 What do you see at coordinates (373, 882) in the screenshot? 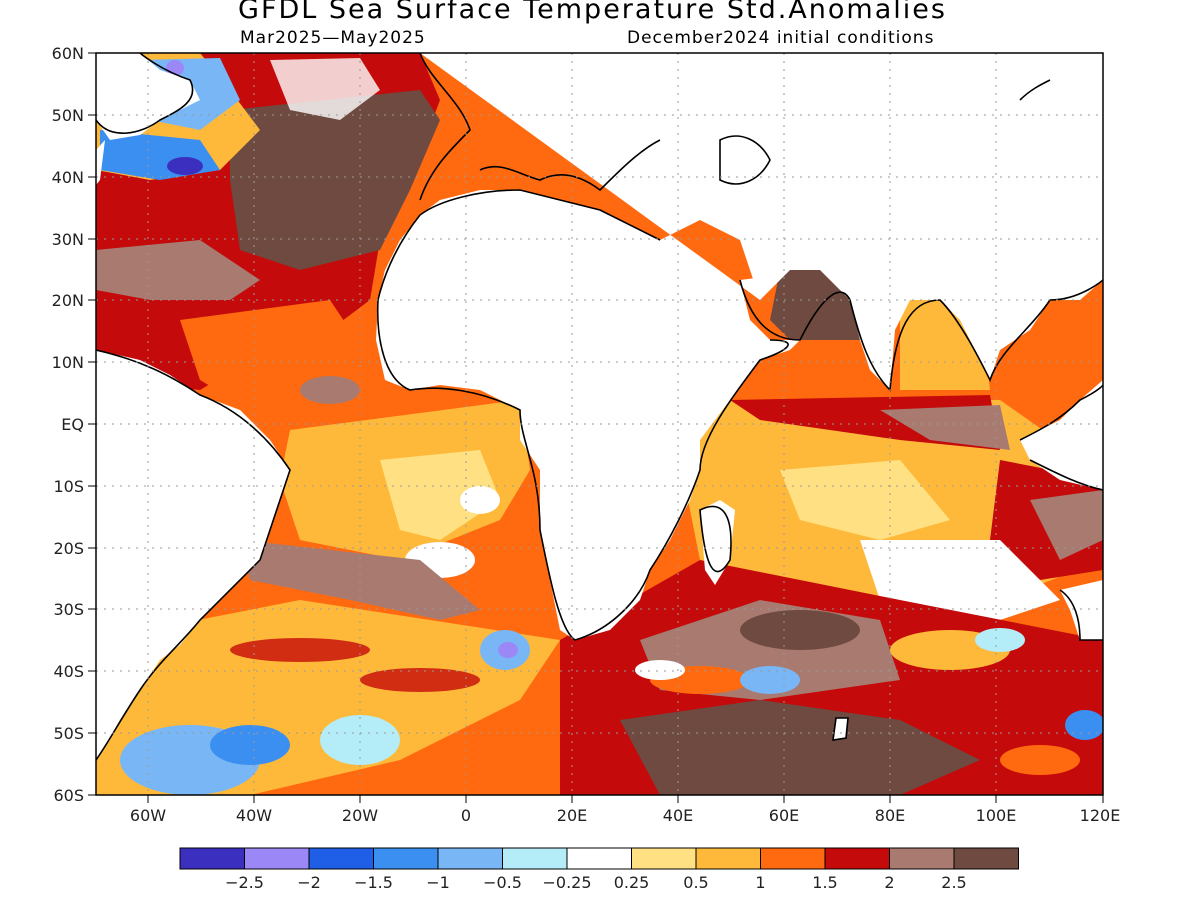
I see `colorbar-label: −1.5` at bounding box center [373, 882].